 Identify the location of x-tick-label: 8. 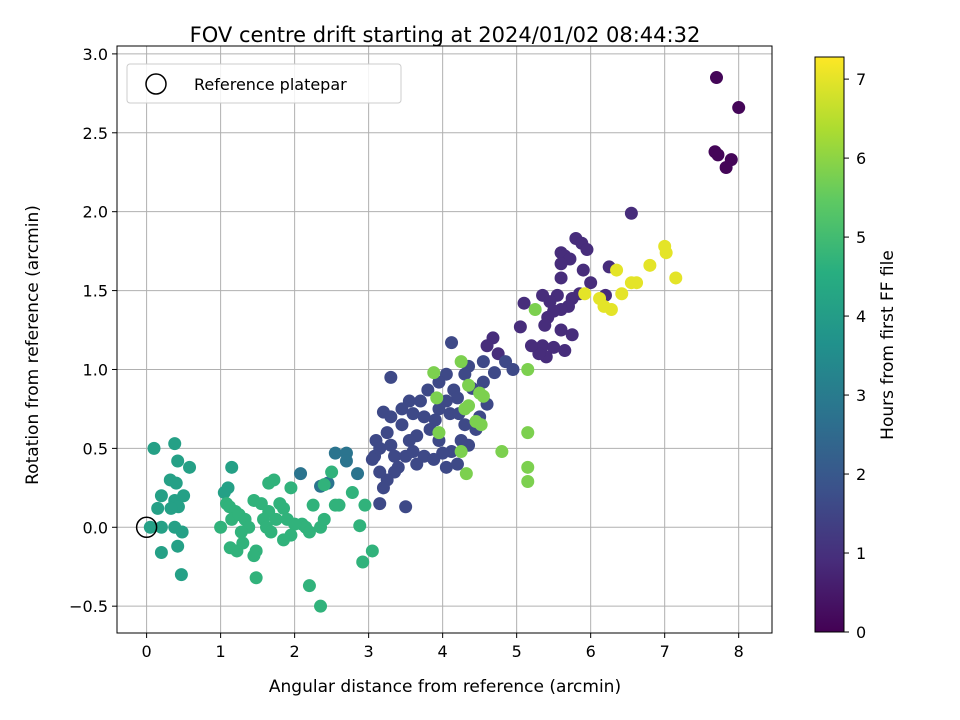
(739, 651).